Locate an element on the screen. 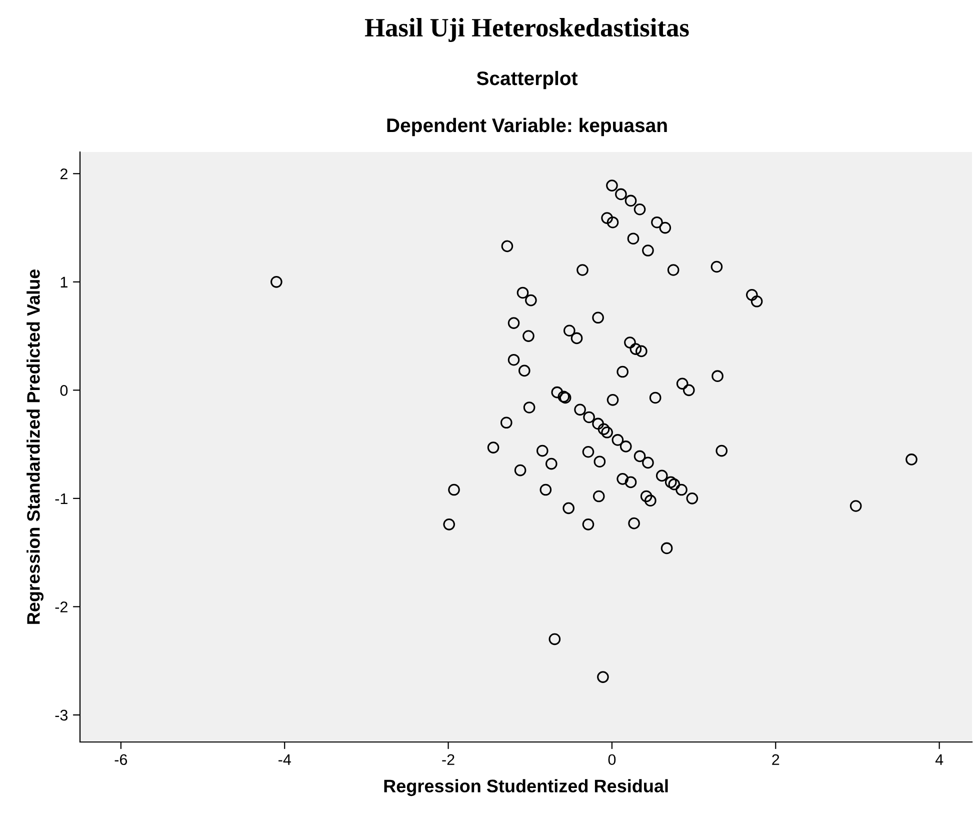  text: Hasil Uji Heteroskedastisitas is located at coordinates (526, 30).